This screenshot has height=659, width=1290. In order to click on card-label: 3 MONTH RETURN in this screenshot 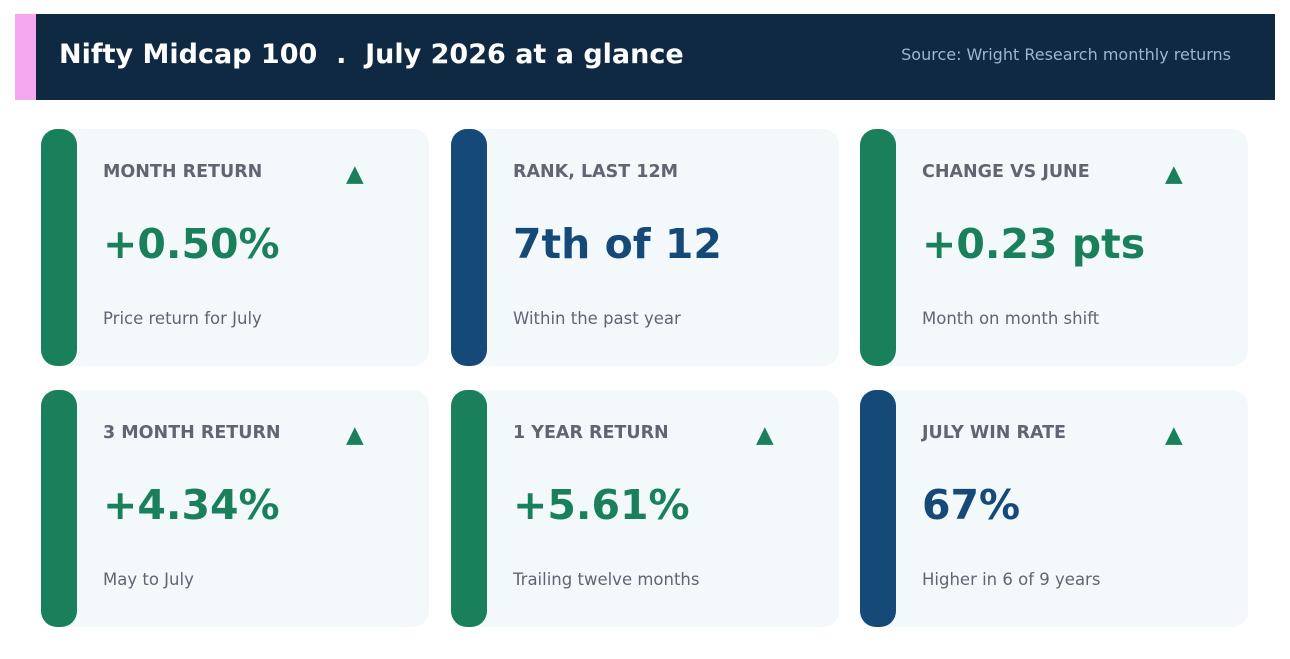, I will do `click(192, 433)`.